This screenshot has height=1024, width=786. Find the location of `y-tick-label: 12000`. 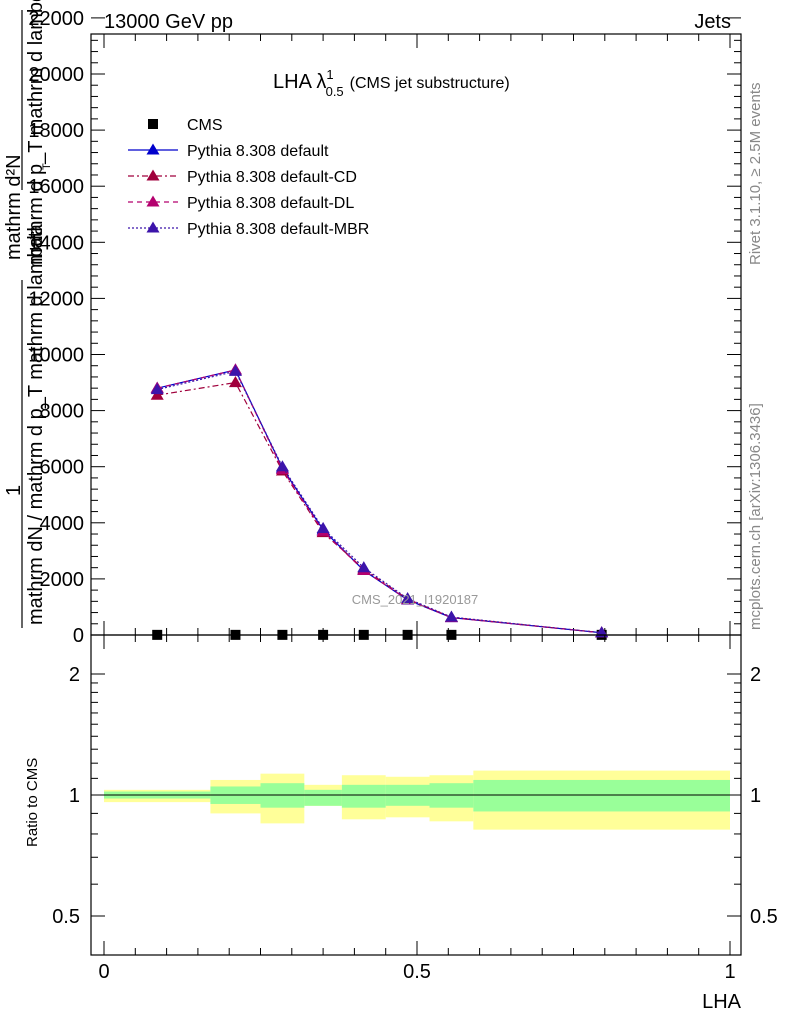

y-tick-label: 12000 is located at coordinates (56, 299).